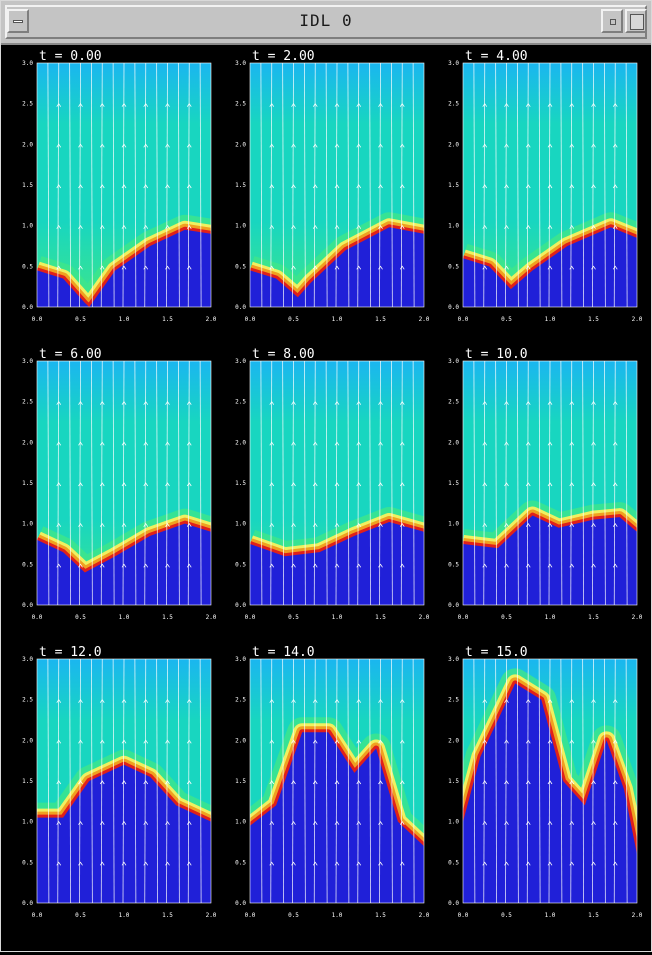 The height and width of the screenshot is (955, 652). I want to click on x-tick-label: 2.0, so click(211, 319).